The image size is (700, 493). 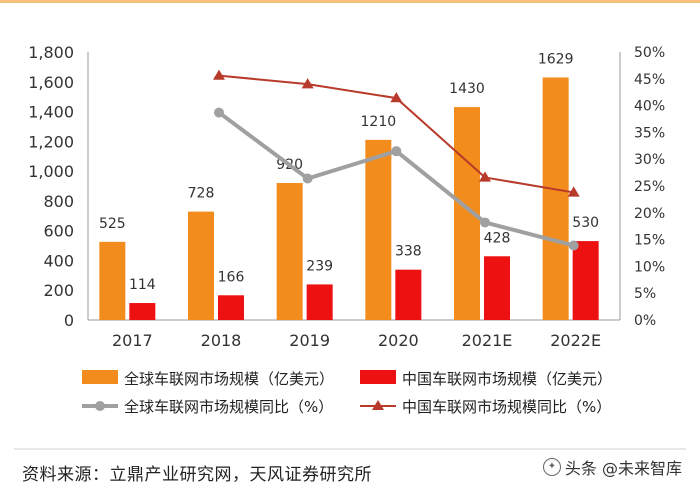 I want to click on x-tick-label: 2017, so click(x=132, y=340).